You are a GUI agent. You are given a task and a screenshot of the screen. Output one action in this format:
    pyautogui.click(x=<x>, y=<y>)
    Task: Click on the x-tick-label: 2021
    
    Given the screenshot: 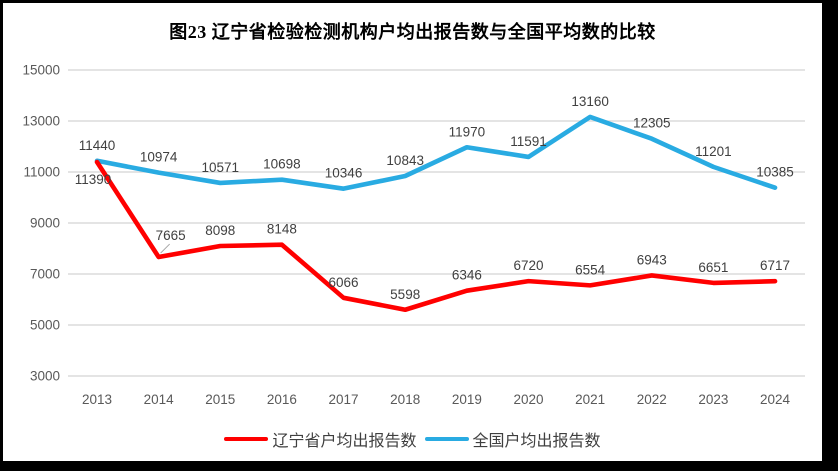 What is the action you would take?
    pyautogui.click(x=590, y=399)
    